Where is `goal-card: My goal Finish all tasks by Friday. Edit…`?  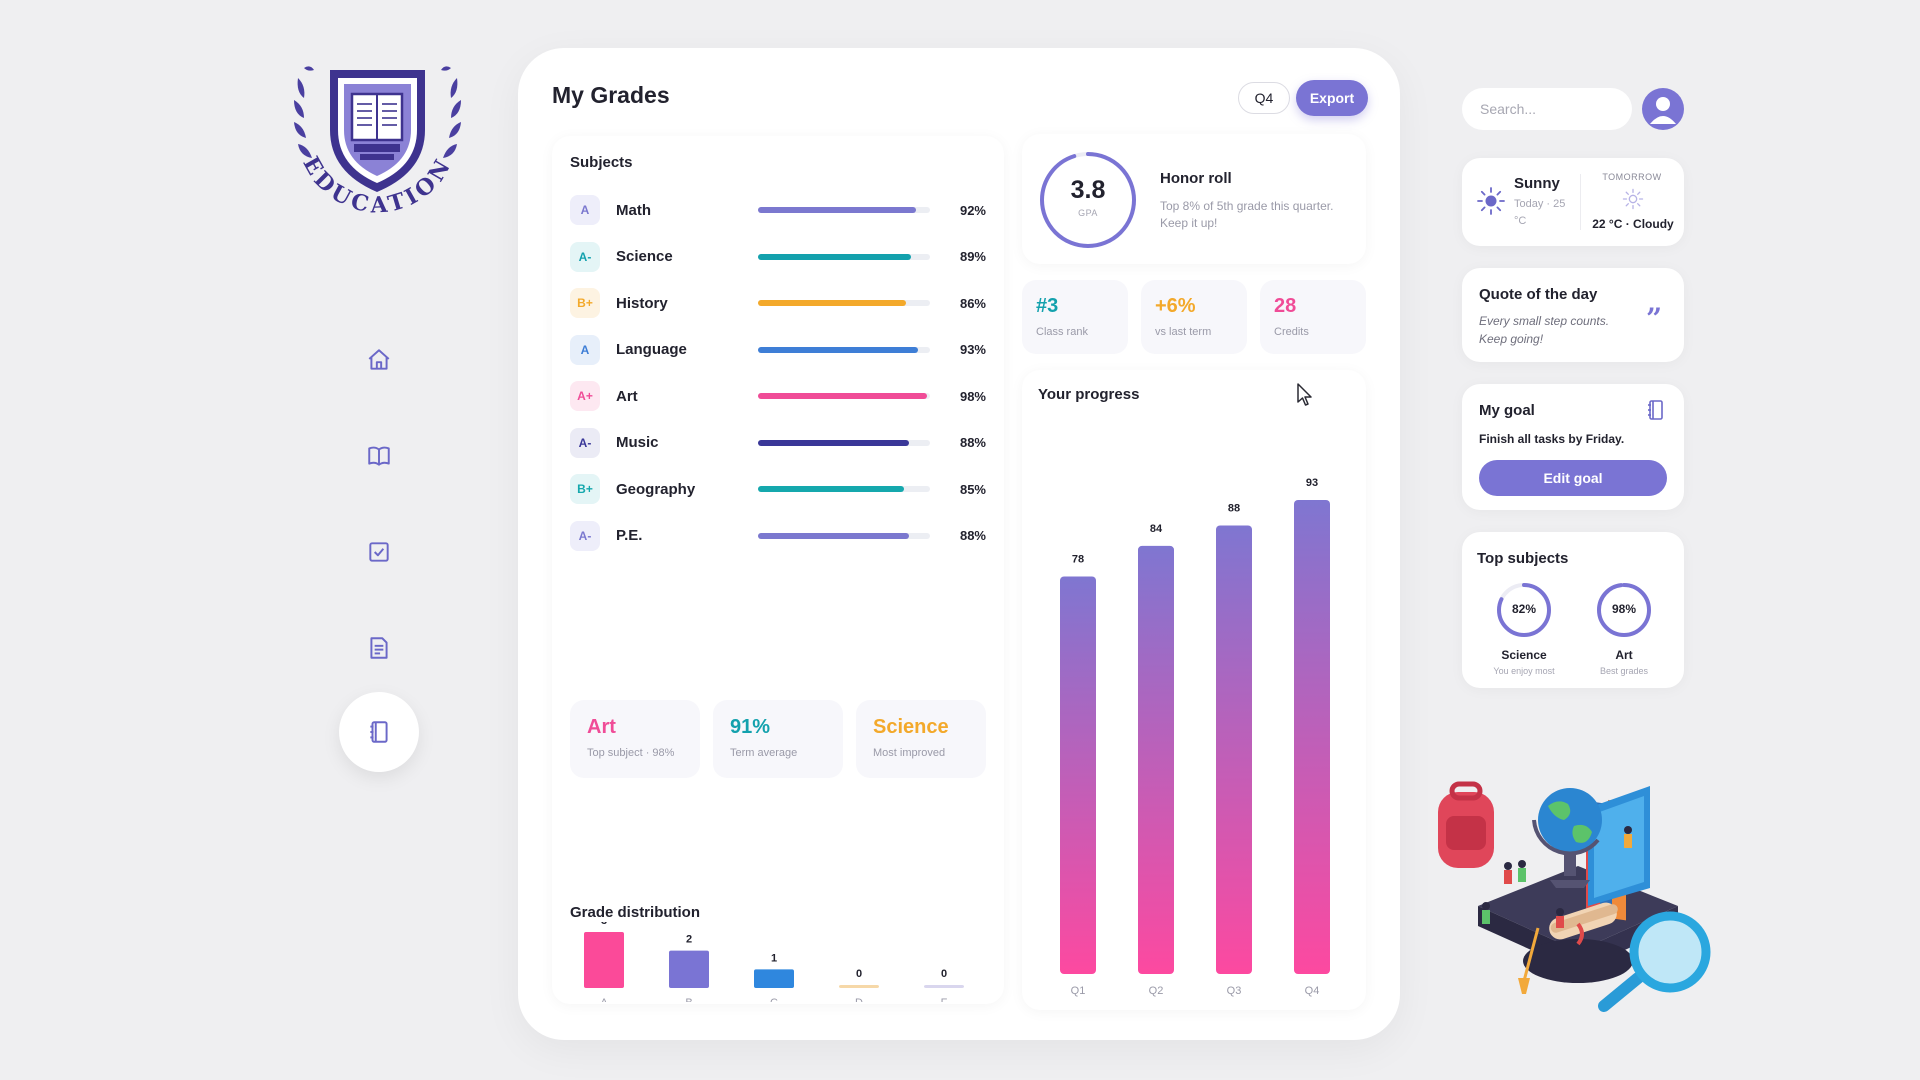 goal-card: My goal Finish all tasks by Friday. Edit… is located at coordinates (1573, 447).